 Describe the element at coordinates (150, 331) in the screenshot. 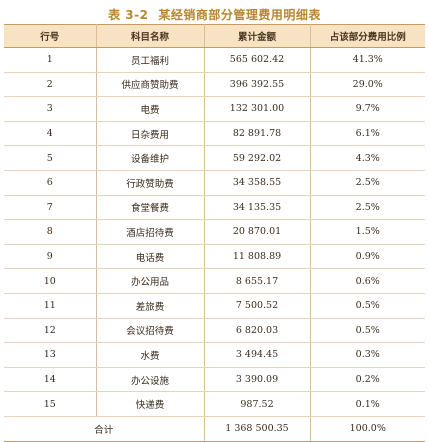

I see `account-name-cell: 会议招待费` at that location.